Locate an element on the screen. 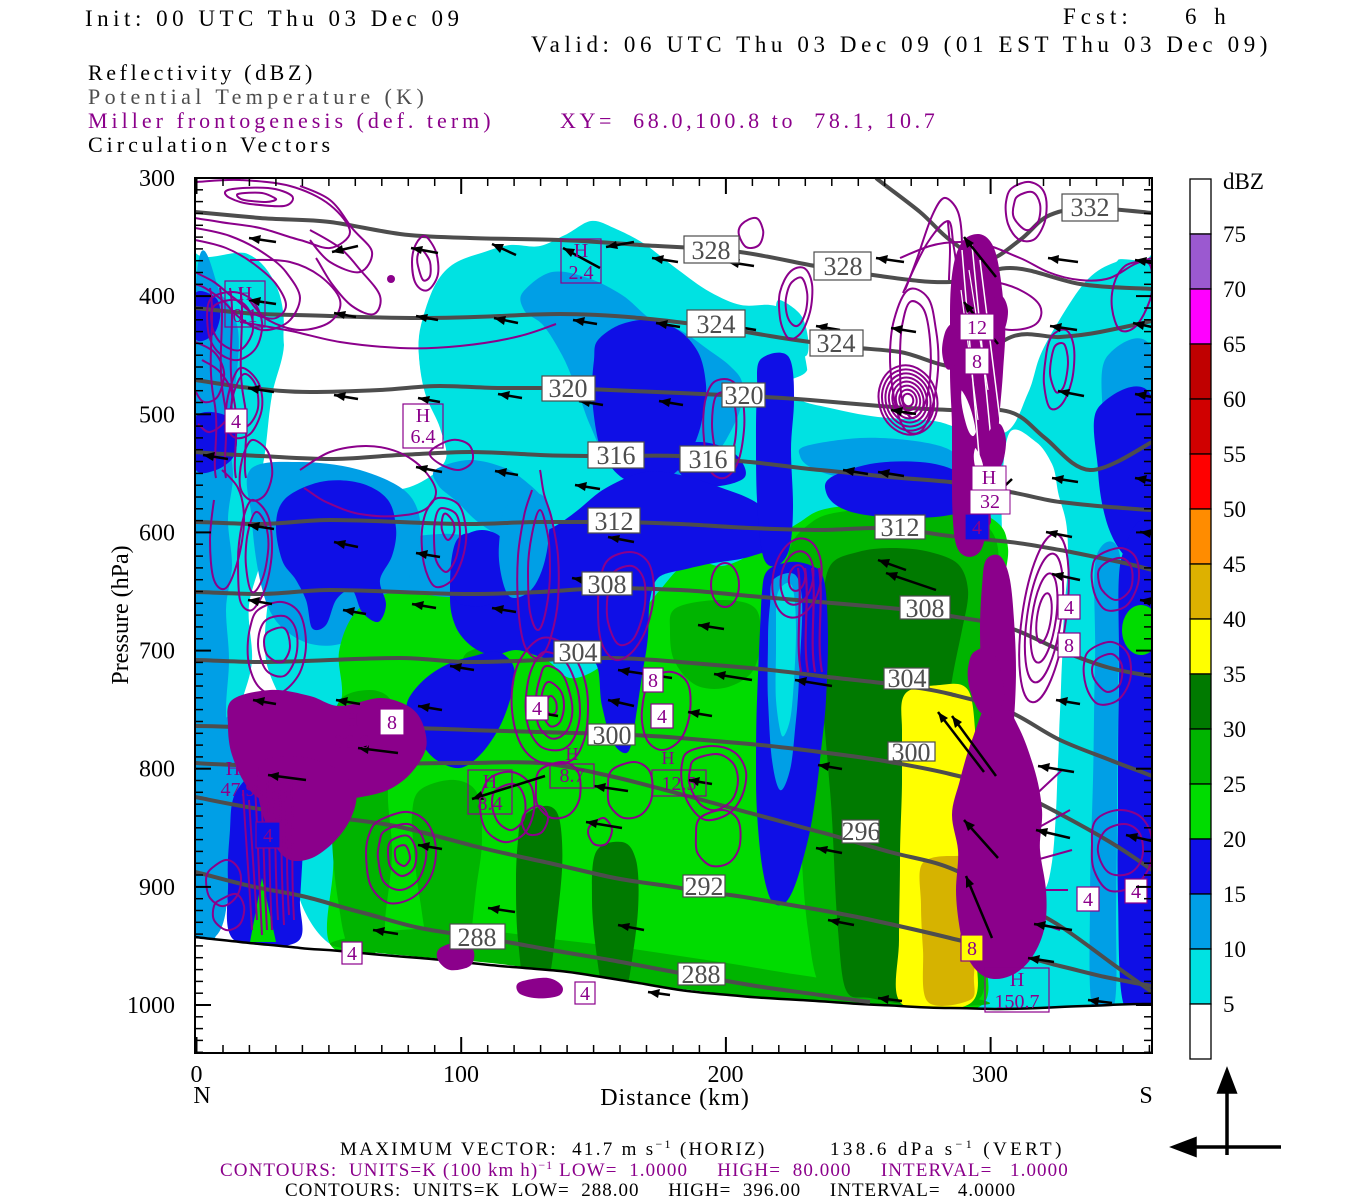 The height and width of the screenshot is (1200, 1350). svg-text: 200 is located at coordinates (726, 1075).